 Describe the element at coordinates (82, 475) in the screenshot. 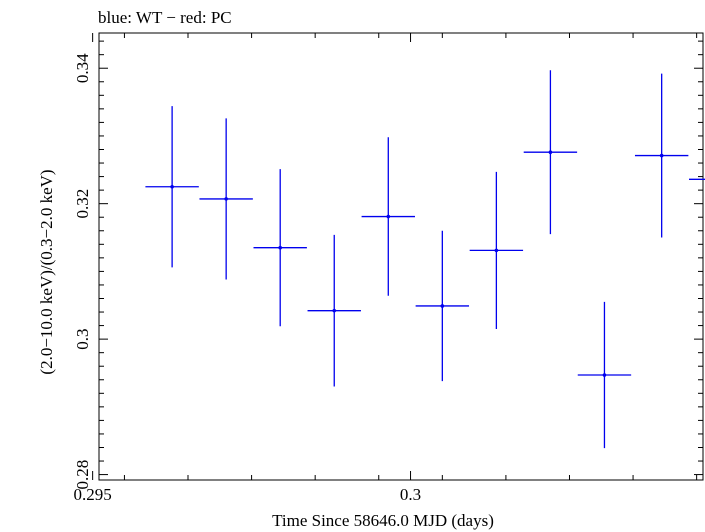

I see `y-tick-label: 0.28` at that location.